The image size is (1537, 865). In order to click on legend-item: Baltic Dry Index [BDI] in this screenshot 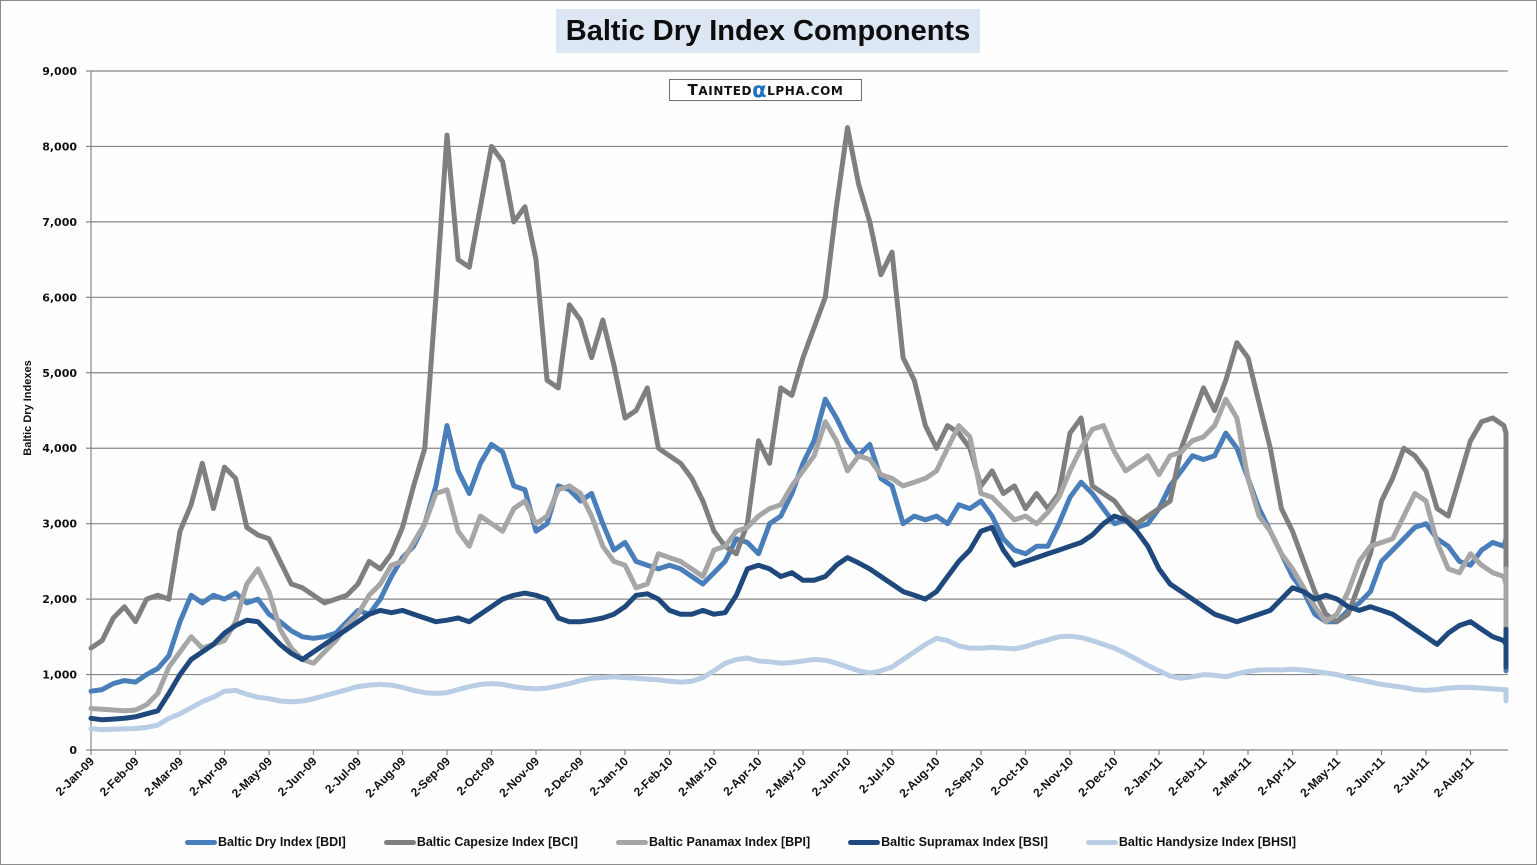, I will do `click(265, 842)`.